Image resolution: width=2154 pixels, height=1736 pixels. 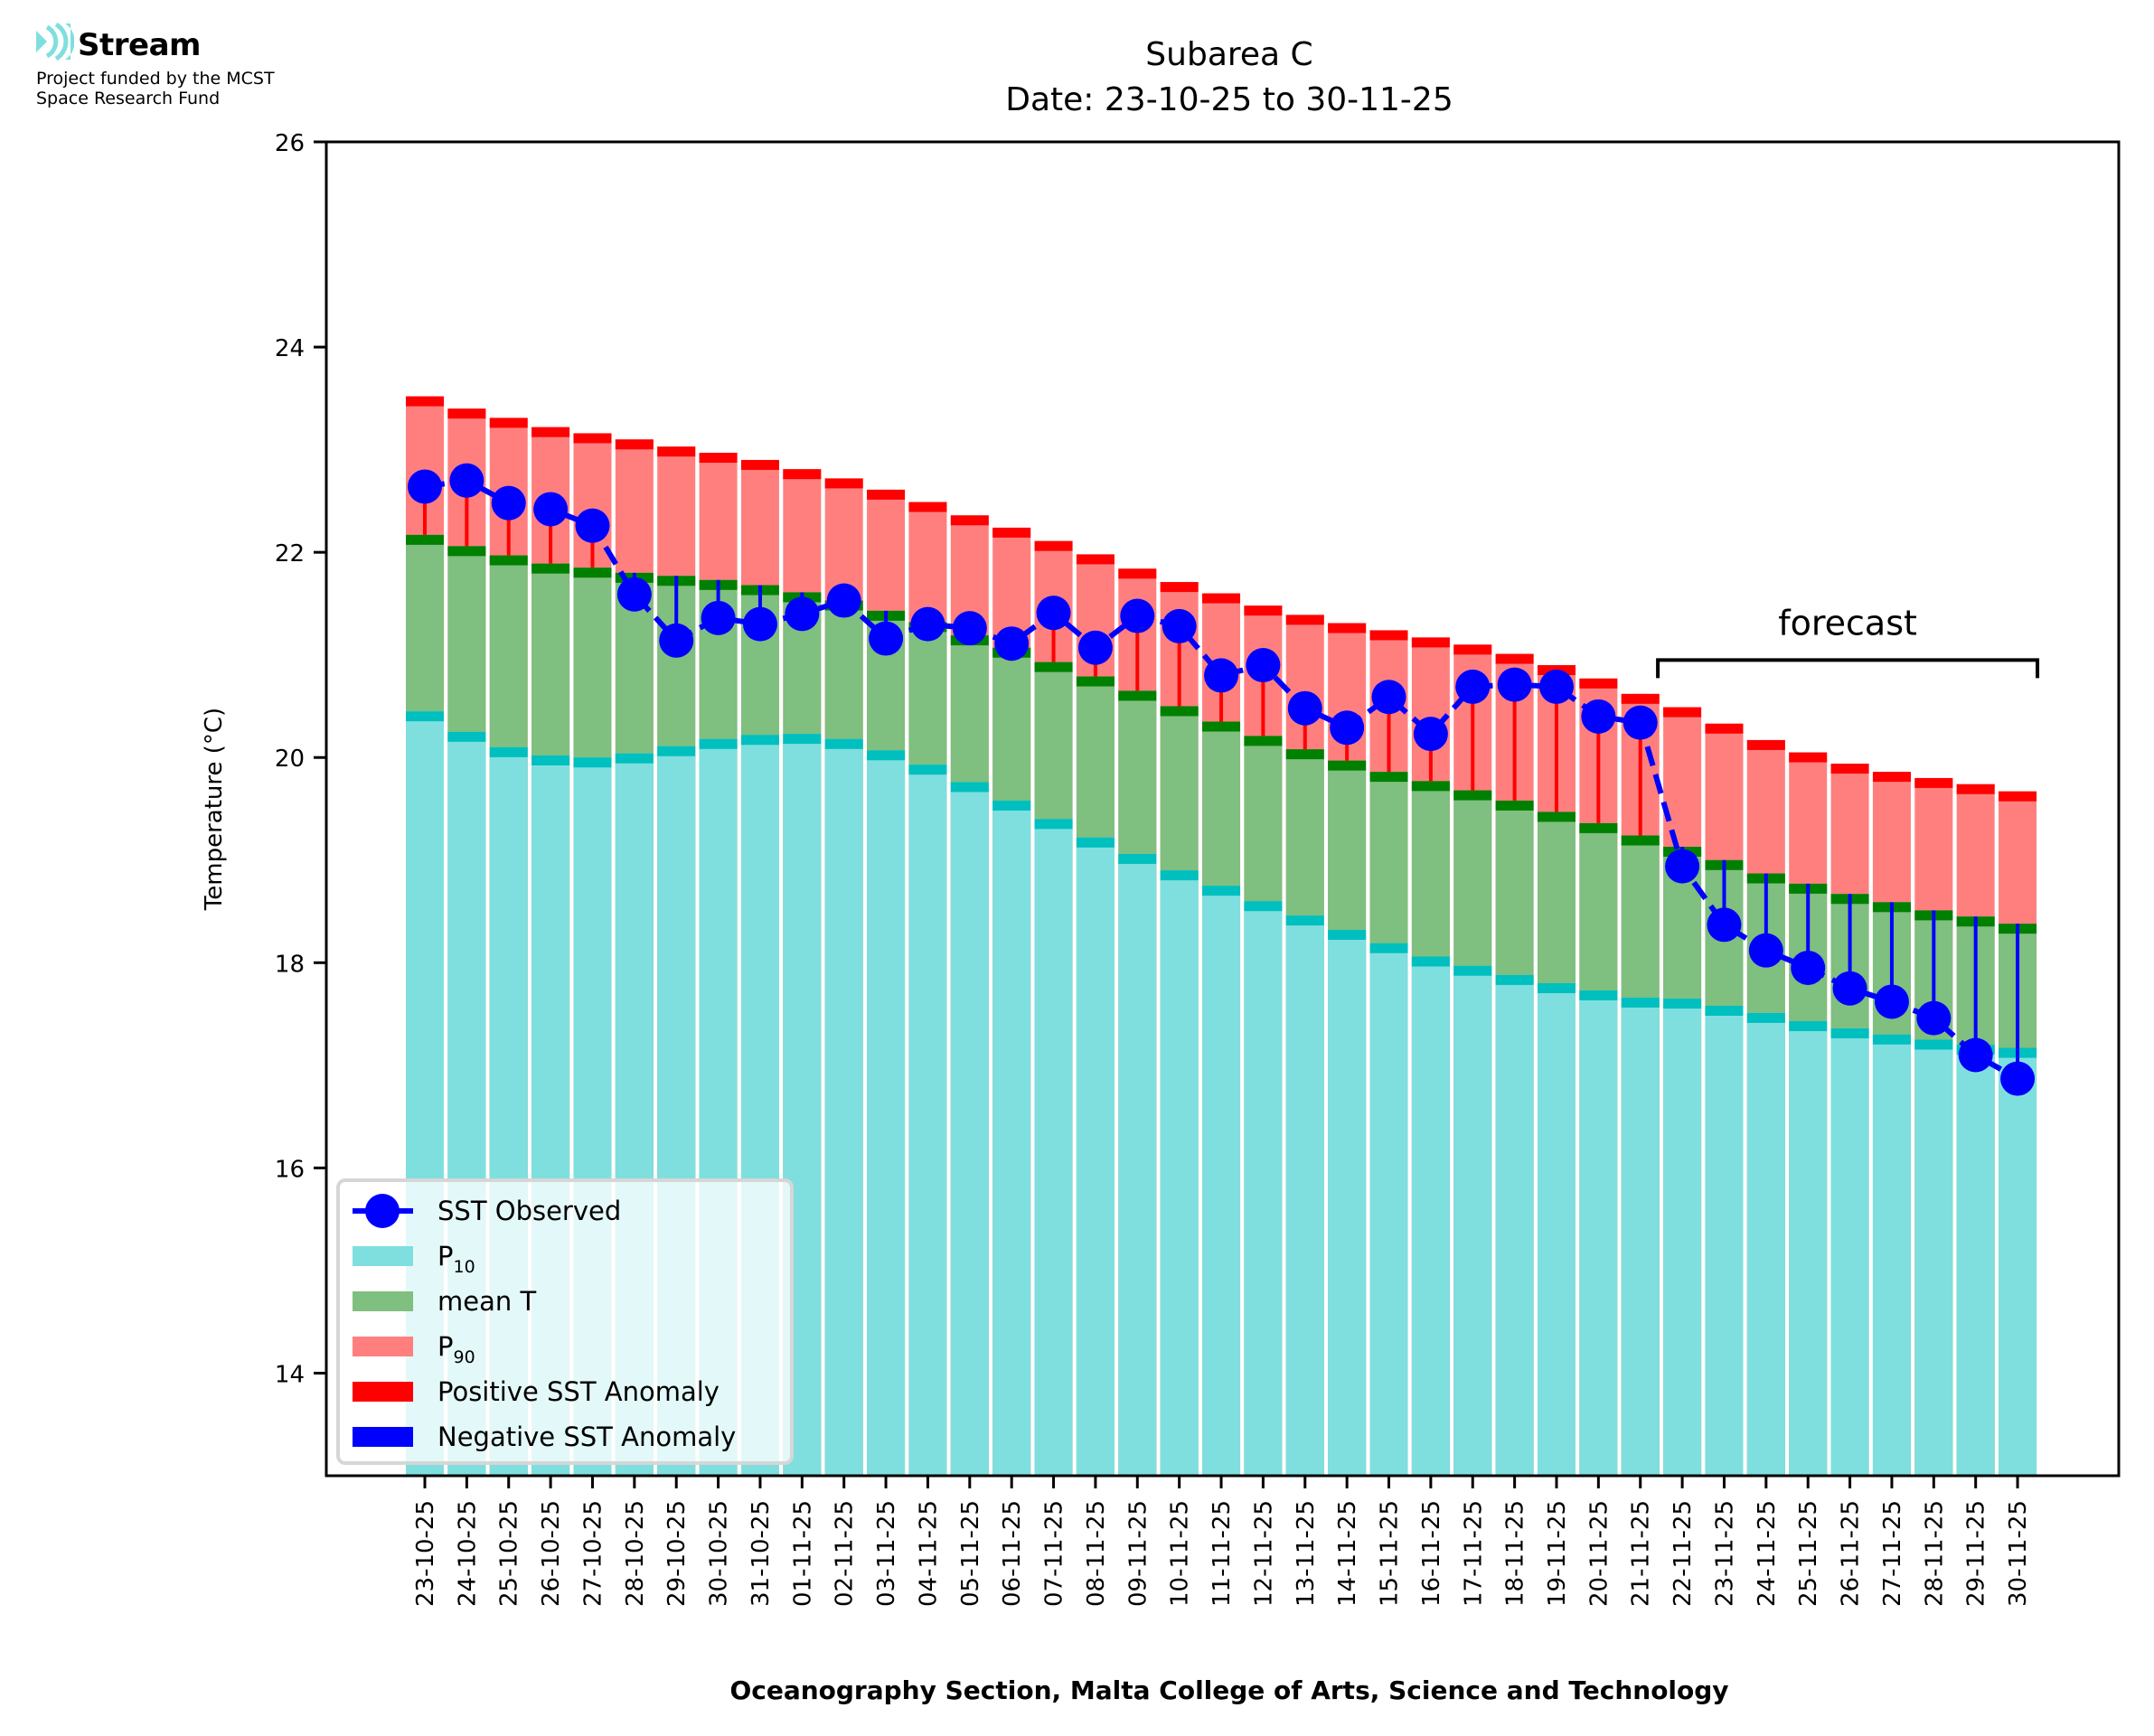 I want to click on logo-brand: Stream, so click(x=139, y=45).